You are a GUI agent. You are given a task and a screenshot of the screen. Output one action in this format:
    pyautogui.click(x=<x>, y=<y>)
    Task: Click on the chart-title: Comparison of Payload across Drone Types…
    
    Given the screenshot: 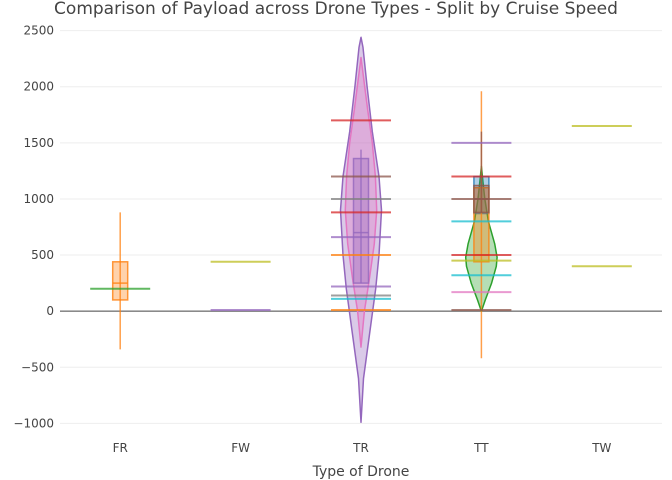 What is the action you would take?
    pyautogui.click(x=336, y=9)
    